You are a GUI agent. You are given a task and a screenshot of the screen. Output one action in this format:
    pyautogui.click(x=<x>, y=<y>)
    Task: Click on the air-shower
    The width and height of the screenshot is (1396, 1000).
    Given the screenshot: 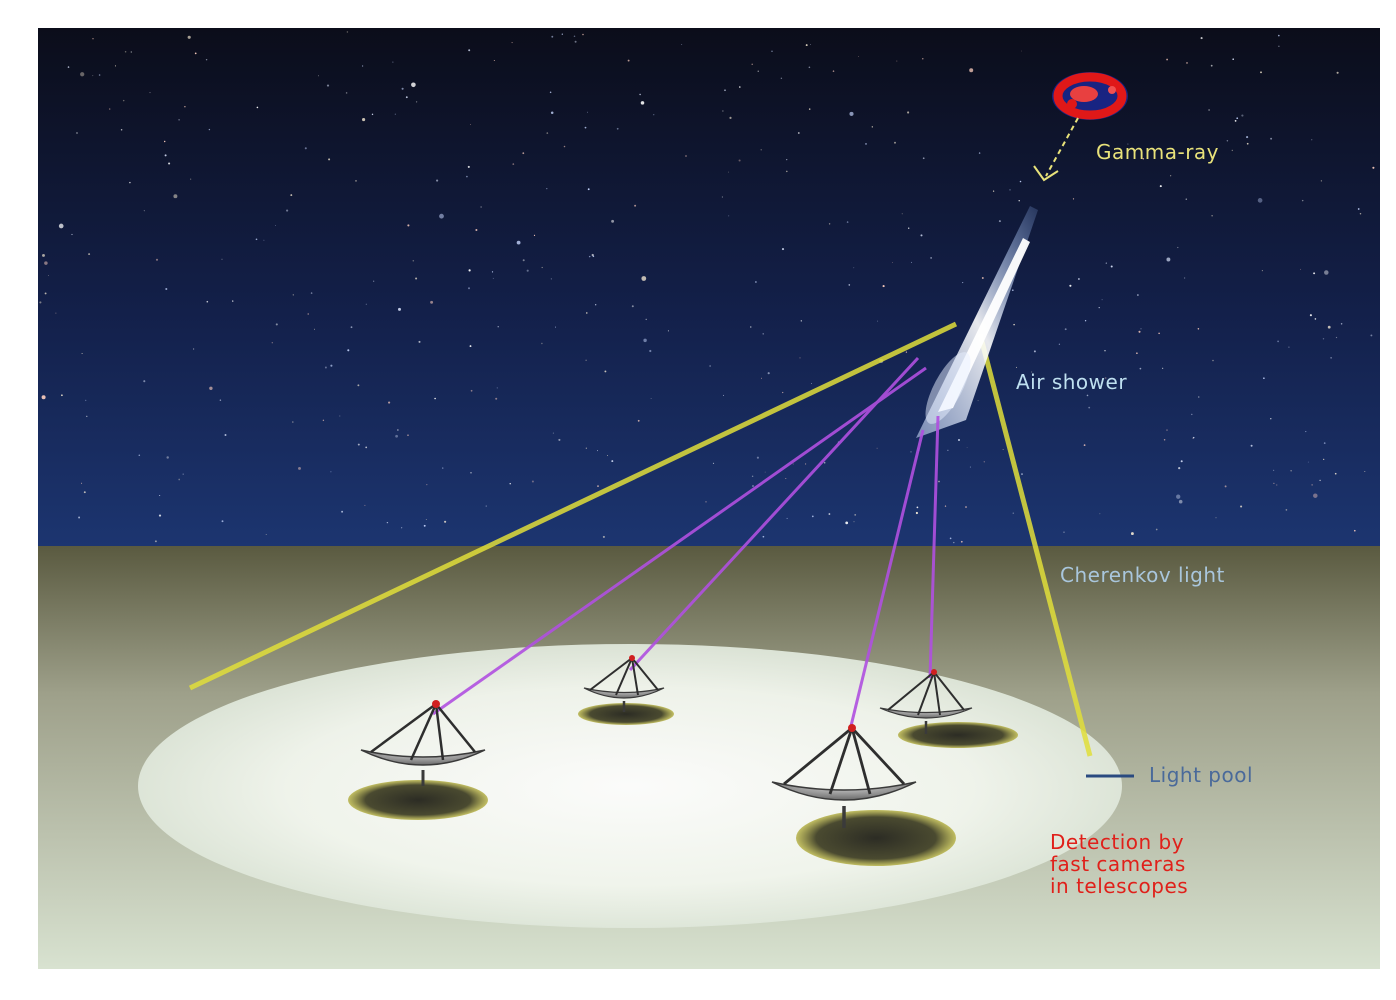 What is the action you would take?
    pyautogui.click(x=977, y=322)
    